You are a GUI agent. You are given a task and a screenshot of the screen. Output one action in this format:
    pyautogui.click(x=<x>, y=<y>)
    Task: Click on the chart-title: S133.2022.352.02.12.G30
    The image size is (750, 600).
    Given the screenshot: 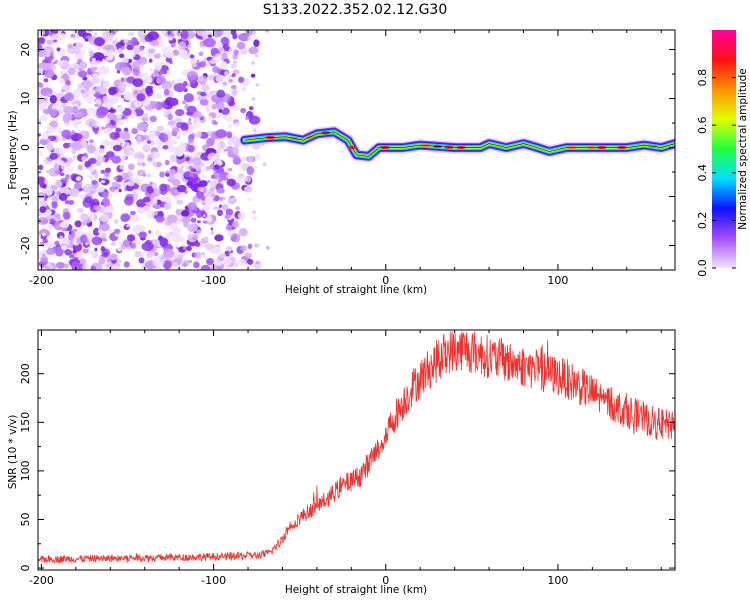 What is the action you would take?
    pyautogui.click(x=355, y=10)
    